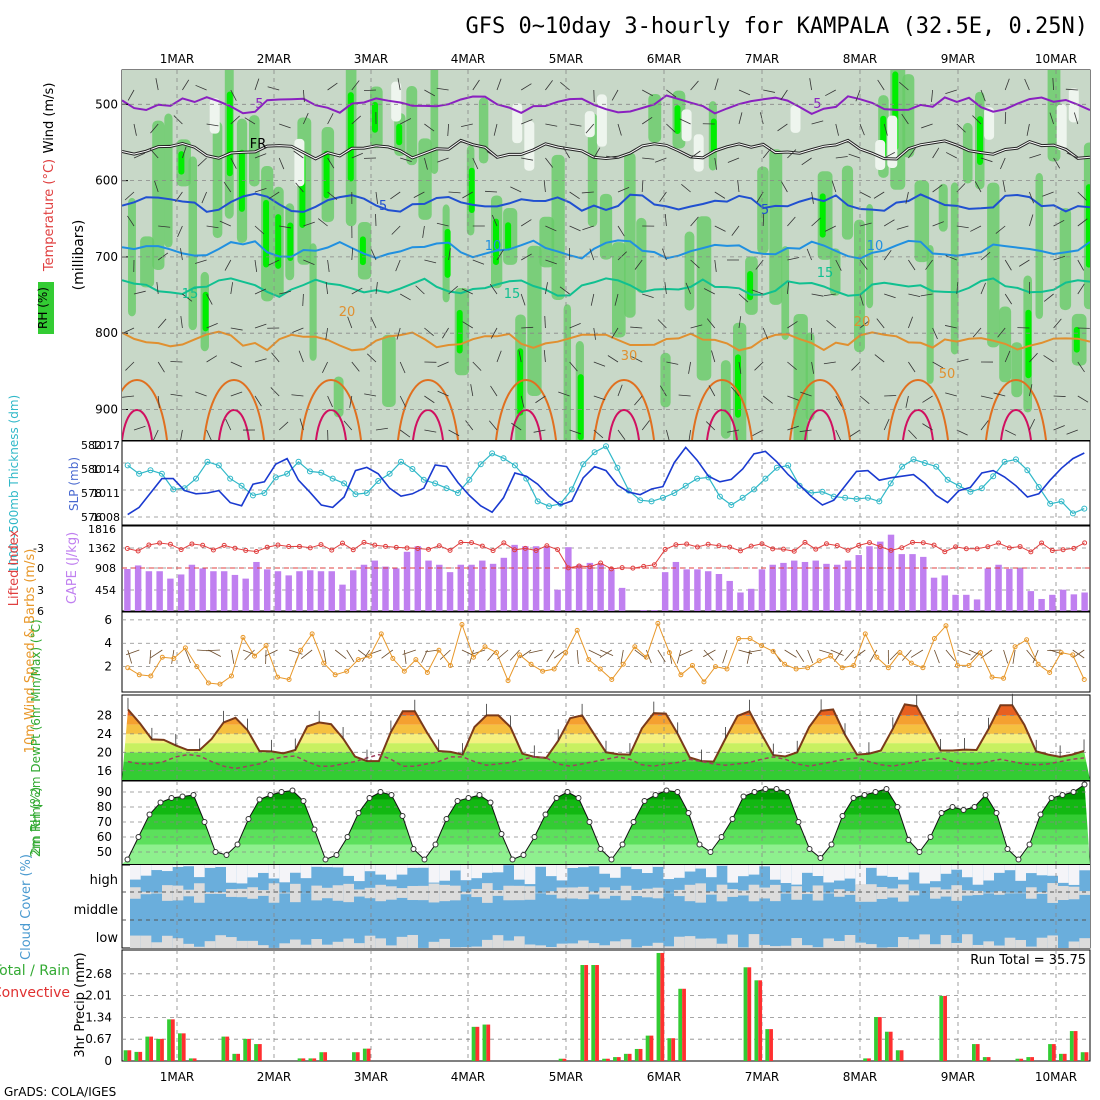 The height and width of the screenshot is (1100, 1100). I want to click on y-tick-label: 500, so click(106, 104).